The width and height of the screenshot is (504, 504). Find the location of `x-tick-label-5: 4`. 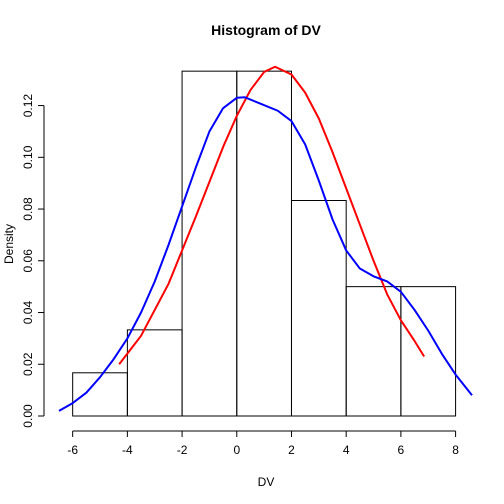

x-tick-label-5: 4 is located at coordinates (346, 450).